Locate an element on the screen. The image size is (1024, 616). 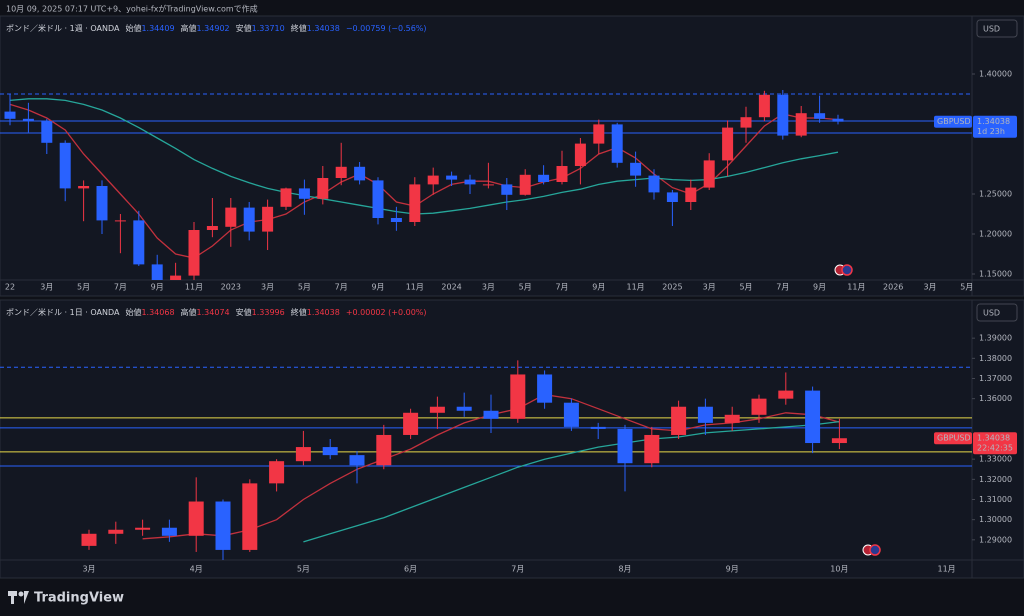
y-tick-label: 1.39000 is located at coordinates (995, 338).